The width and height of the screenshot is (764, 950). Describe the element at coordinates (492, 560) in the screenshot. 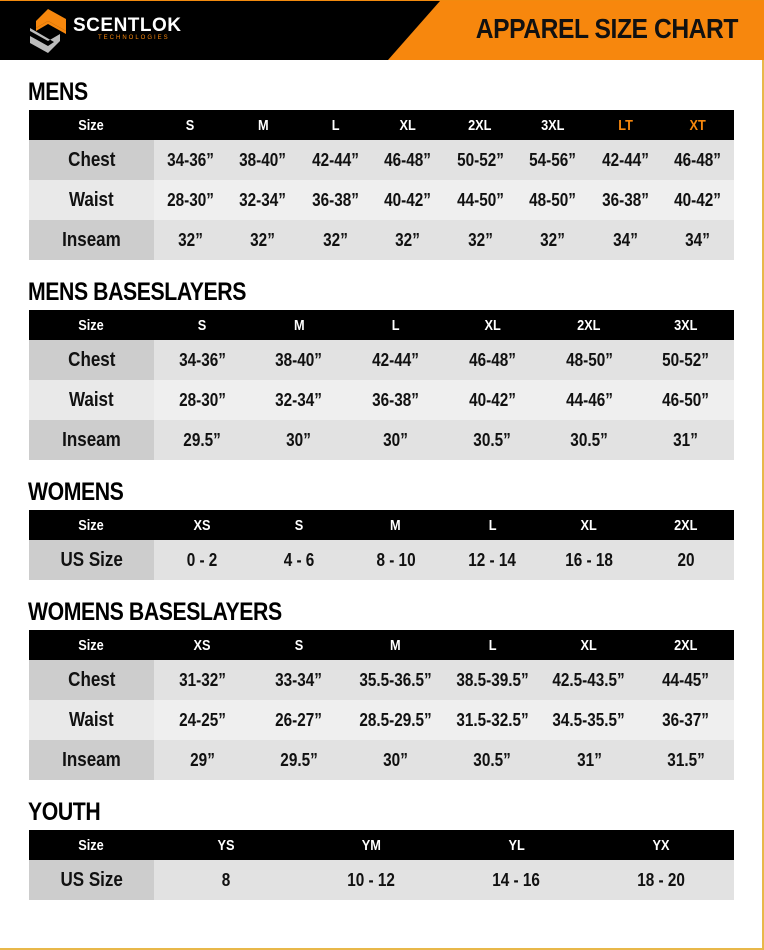

I see `value-cell: 12 - 14` at that location.